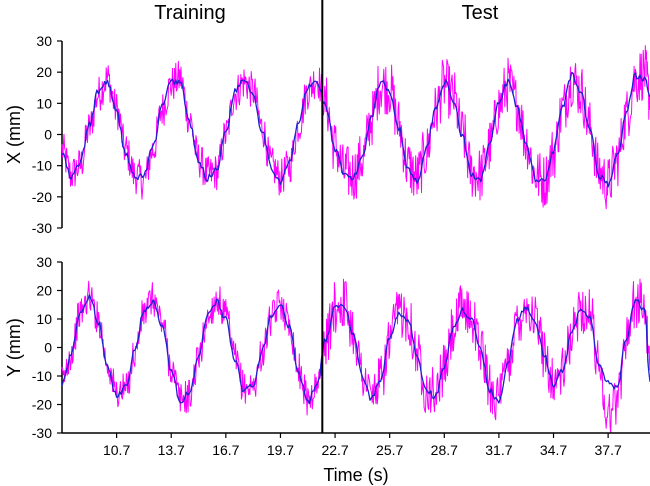 This screenshot has width=650, height=486. I want to click on training-section-label: Training, so click(190, 13).